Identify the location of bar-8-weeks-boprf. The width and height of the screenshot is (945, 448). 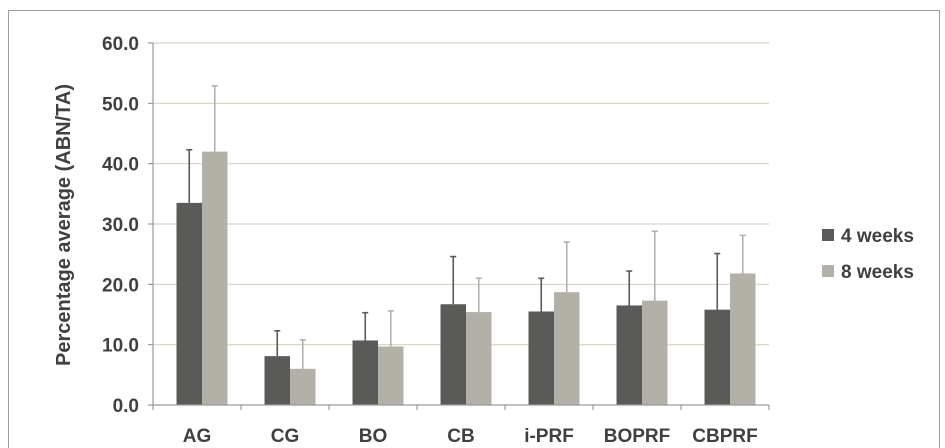
(655, 352).